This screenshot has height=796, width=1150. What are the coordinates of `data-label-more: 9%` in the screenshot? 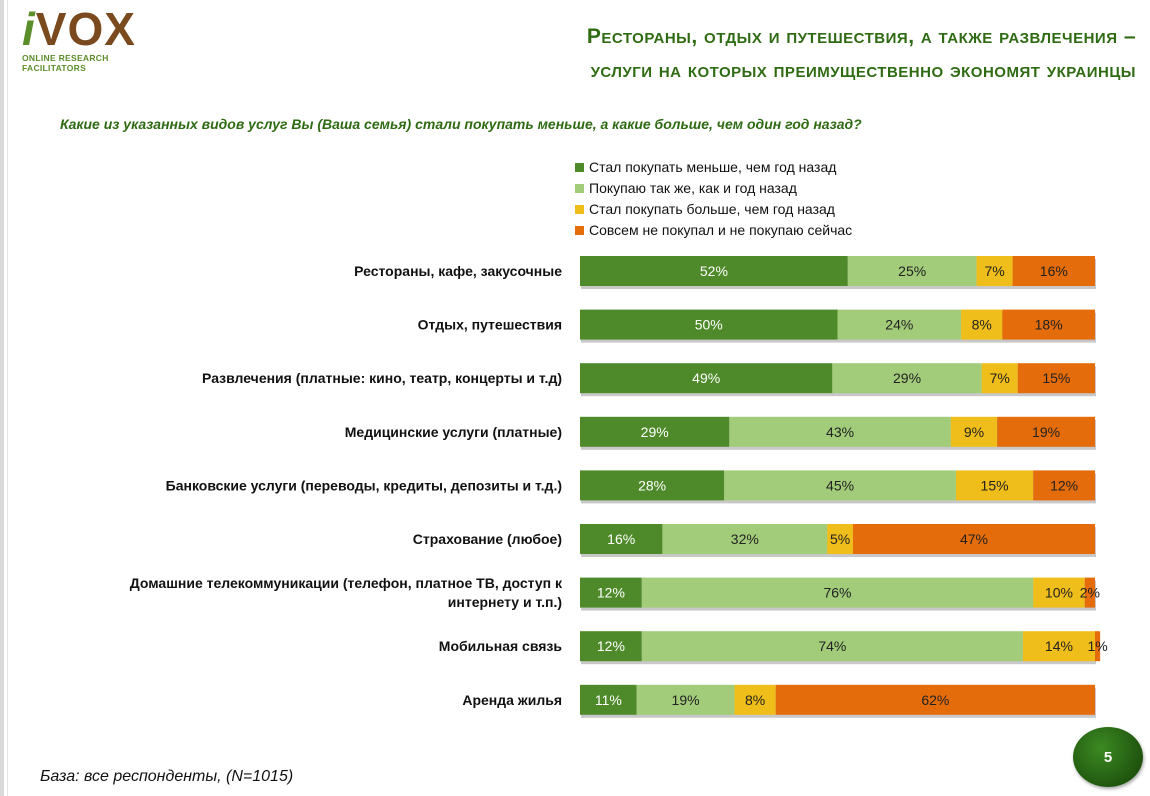 It's located at (974, 432).